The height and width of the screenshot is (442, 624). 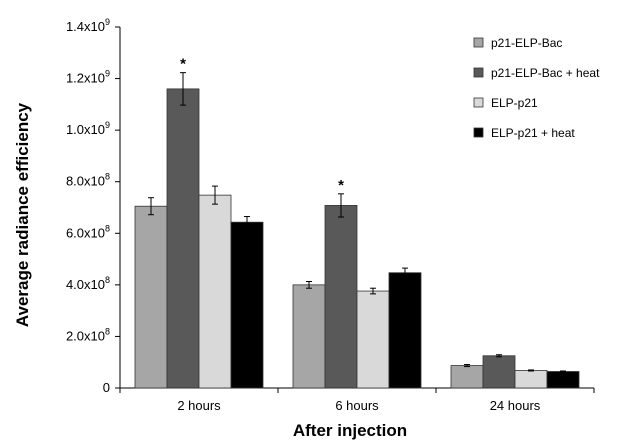 I want to click on y-tick-label: 0, so click(x=106, y=387).